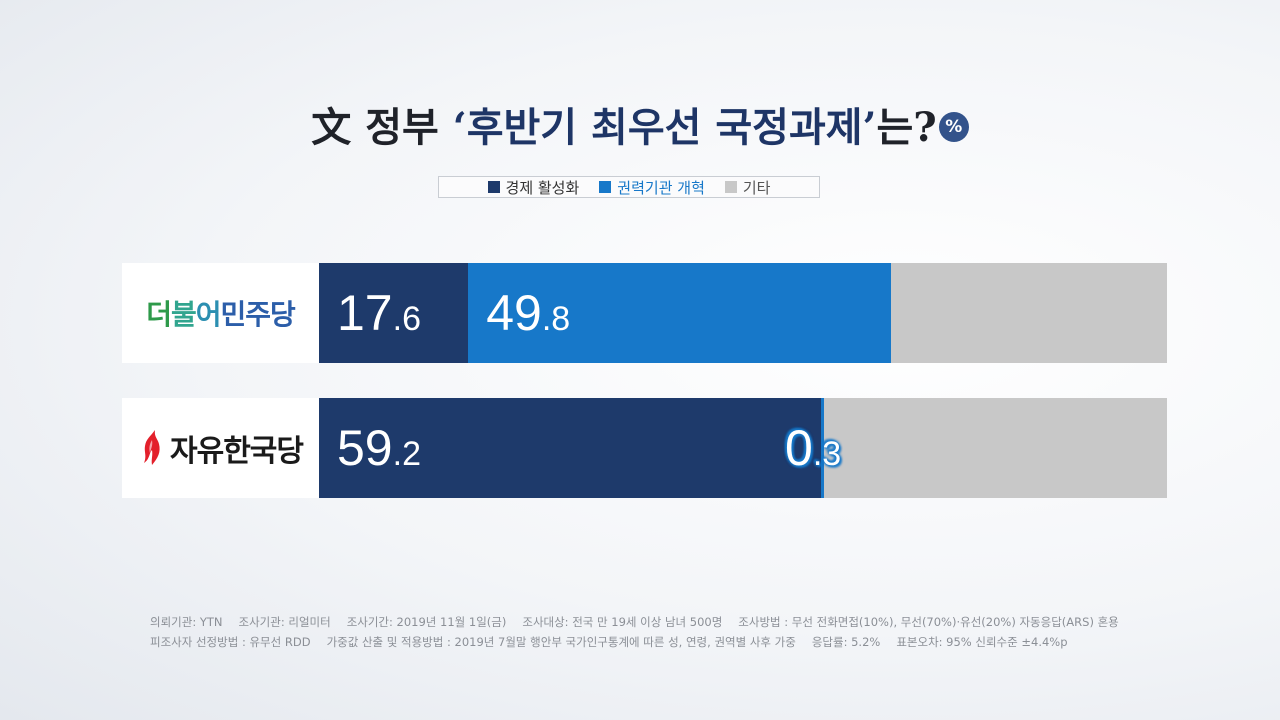 This screenshot has width=1280, height=720. What do you see at coordinates (906, 127) in the screenshot?
I see `title-tail: 는?` at bounding box center [906, 127].